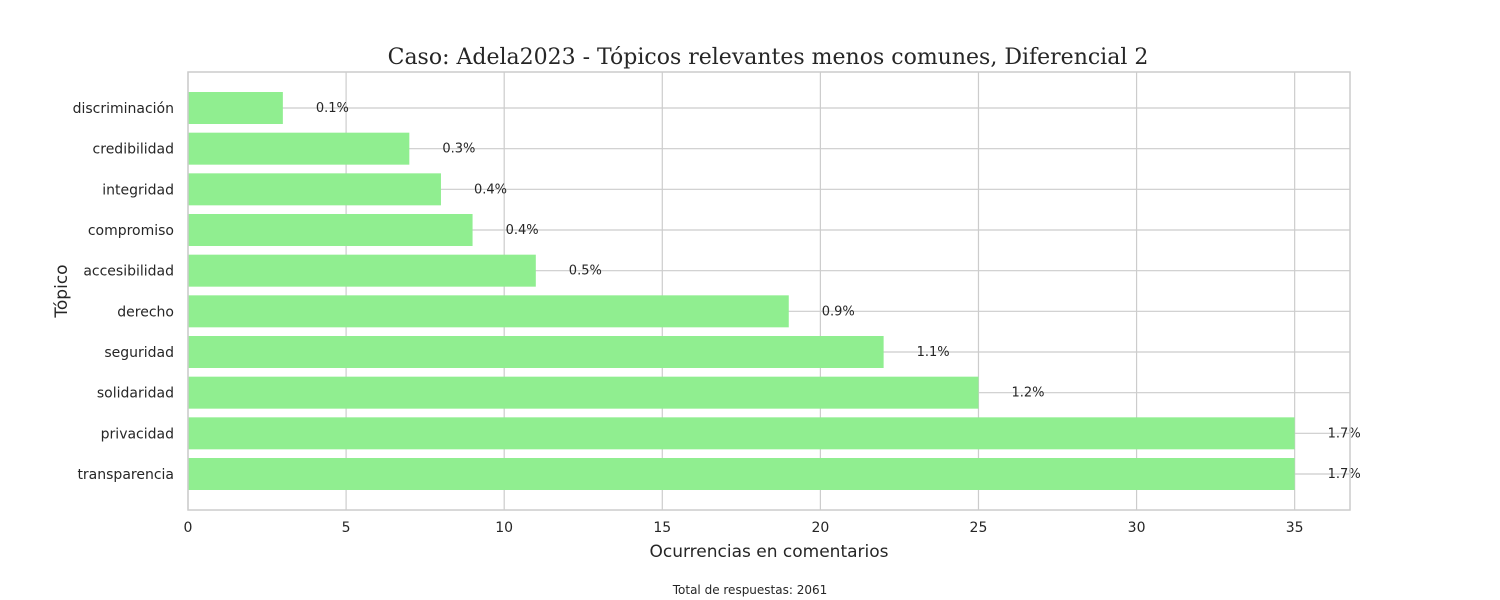 The image size is (1500, 600). Describe the element at coordinates (62, 291) in the screenshot. I see `y-axis-label: Tópico` at that location.